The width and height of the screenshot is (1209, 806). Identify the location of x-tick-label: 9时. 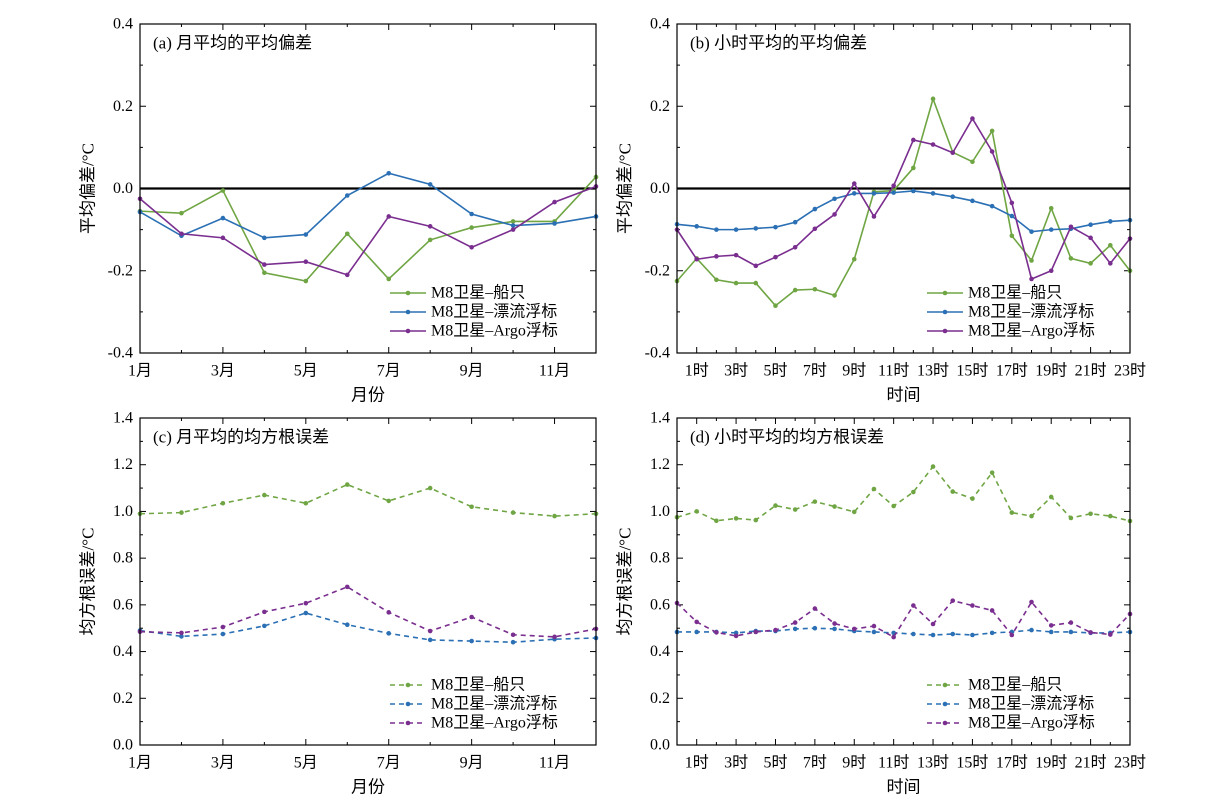
(854, 763).